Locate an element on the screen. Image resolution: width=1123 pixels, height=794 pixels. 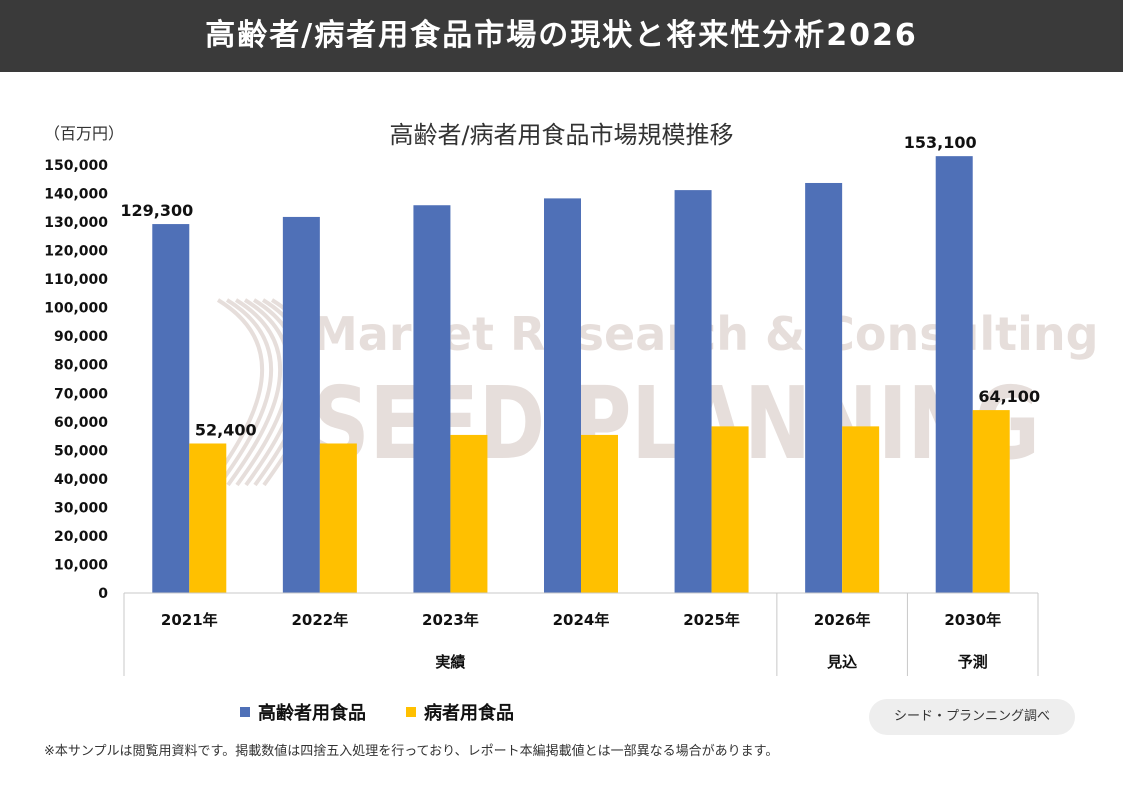
x-tick-label: 2023年 is located at coordinates (450, 620).